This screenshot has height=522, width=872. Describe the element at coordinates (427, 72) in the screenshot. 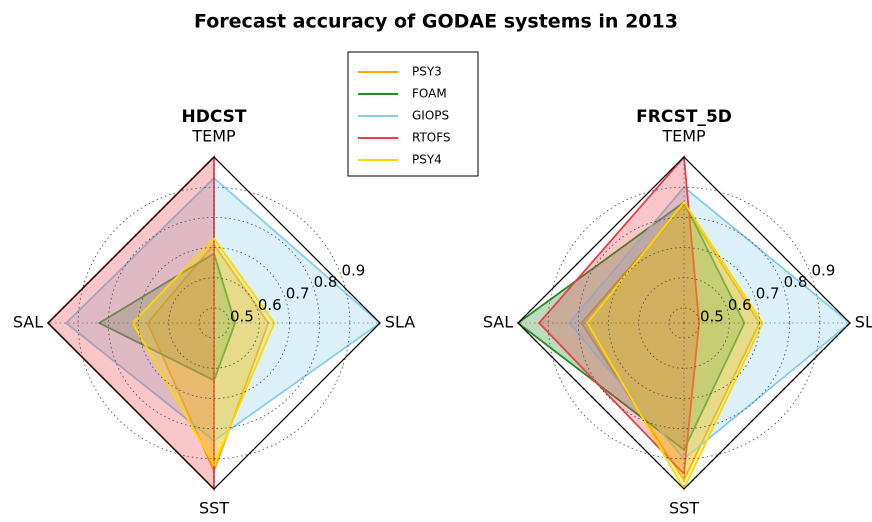

I see `legend-label: PSY3` at that location.